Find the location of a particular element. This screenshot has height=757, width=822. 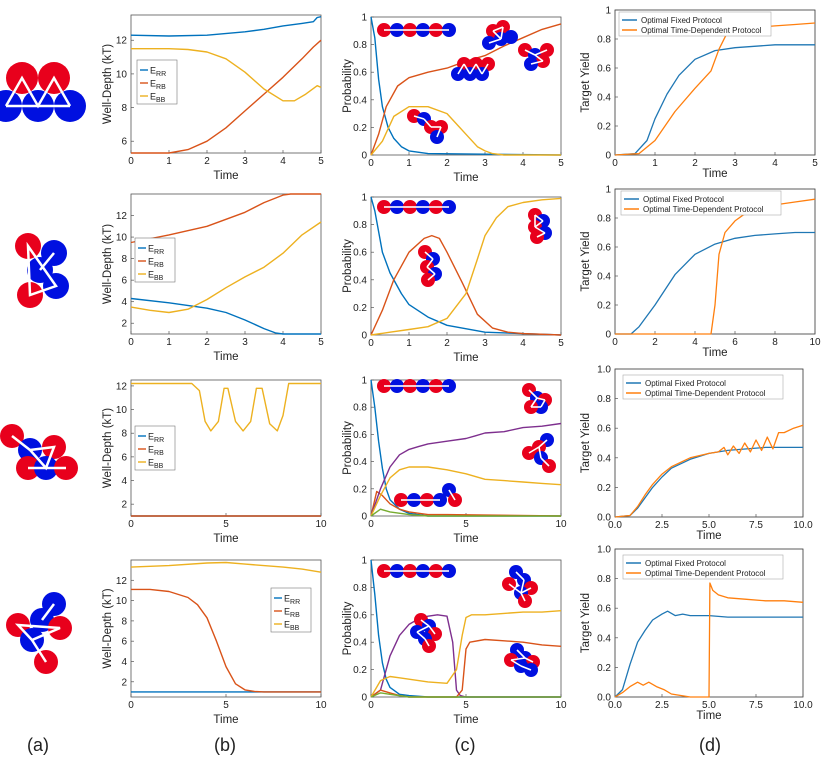

inset-linear-r3 is located at coordinates (416, 386).